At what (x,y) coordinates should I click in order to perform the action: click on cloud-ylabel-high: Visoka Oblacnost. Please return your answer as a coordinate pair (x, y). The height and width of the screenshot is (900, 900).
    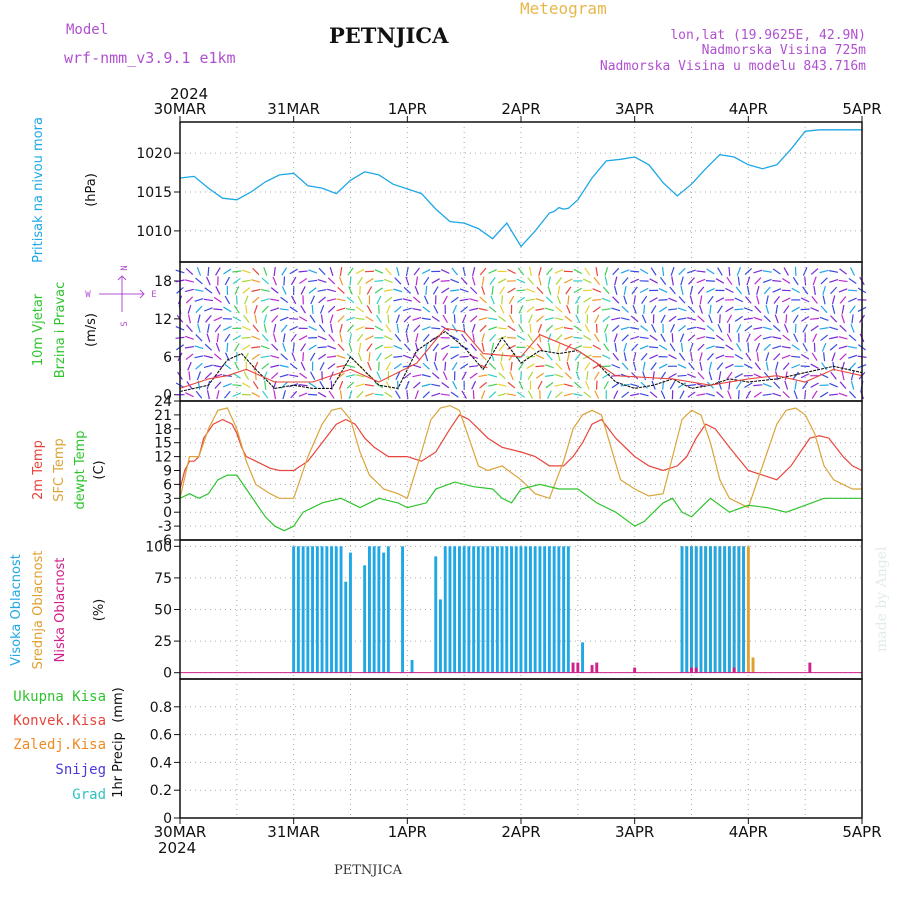
    Looking at the image, I should click on (16, 610).